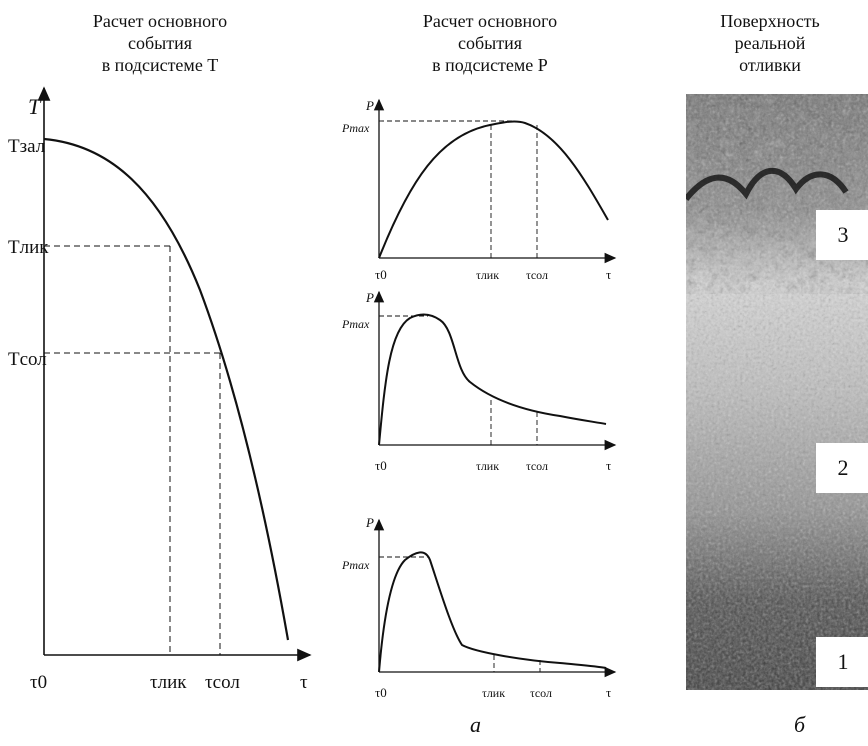 The width and height of the screenshot is (868, 746). Describe the element at coordinates (27, 146) in the screenshot. I see `chart-t-tzal-label: Tзал` at that location.